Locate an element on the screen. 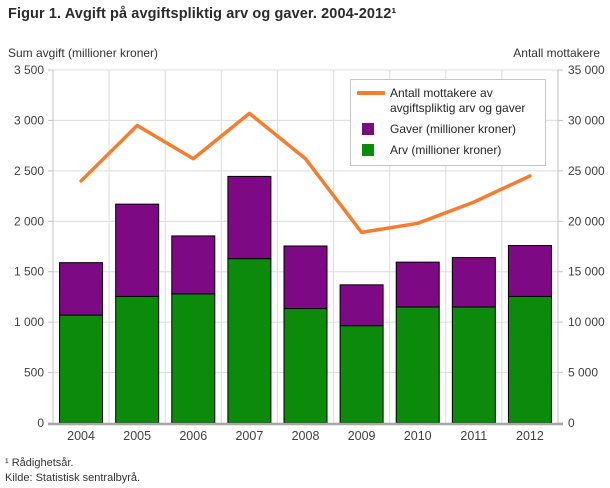  left-axis-tick-label: 2 000 is located at coordinates (29, 221).